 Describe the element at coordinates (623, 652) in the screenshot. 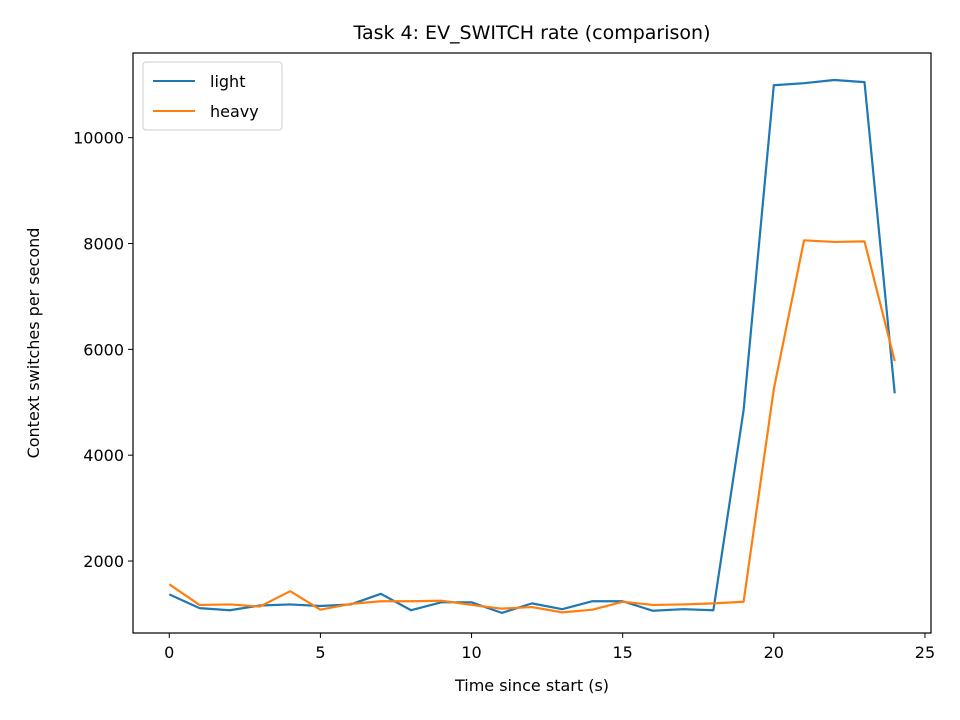

I see `x-tick-label: 15` at that location.